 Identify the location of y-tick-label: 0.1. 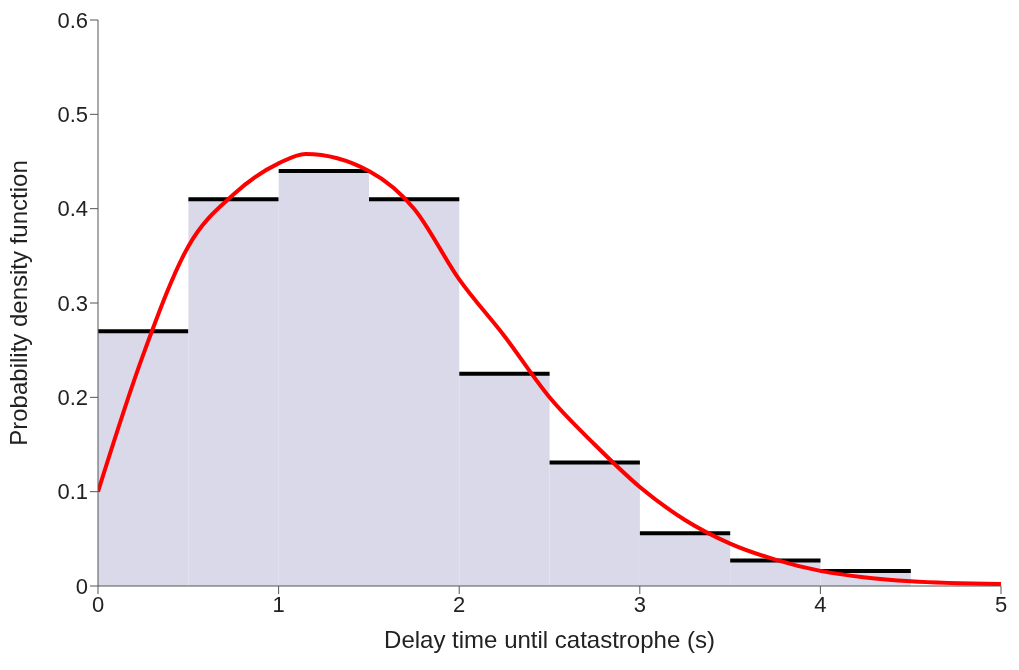
(72, 492).